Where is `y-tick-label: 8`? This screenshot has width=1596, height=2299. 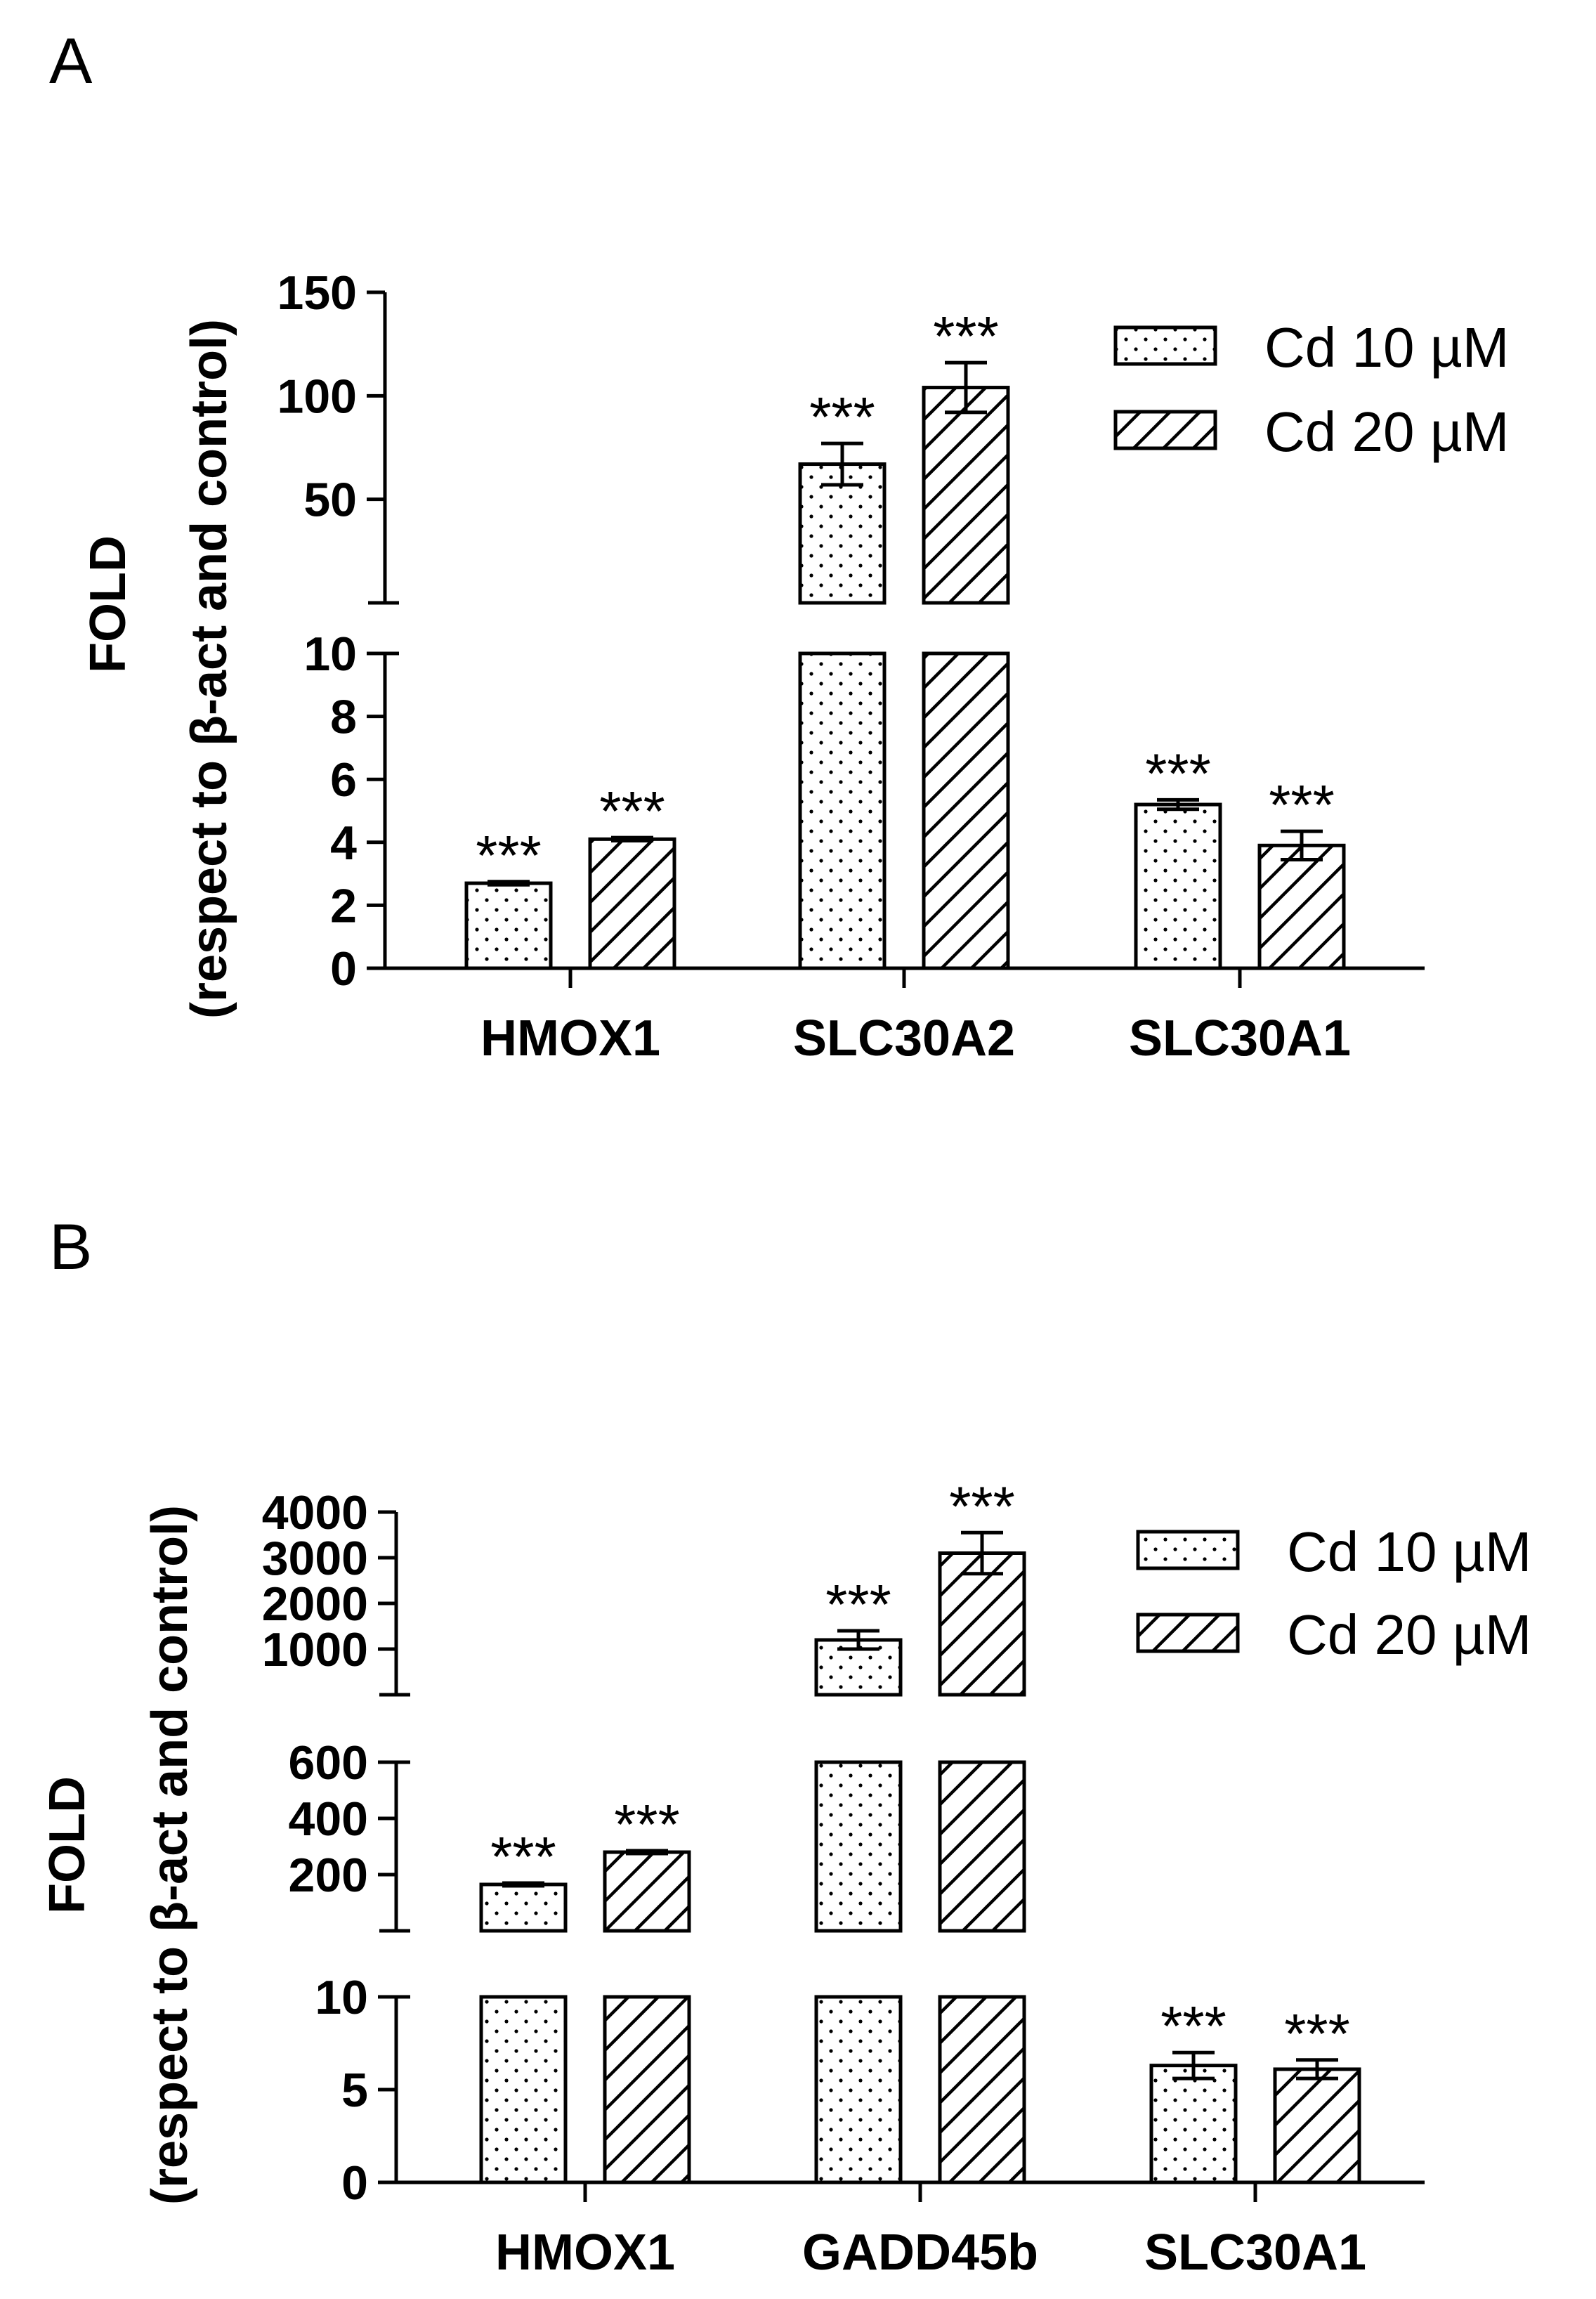 y-tick-label: 8 is located at coordinates (343, 717).